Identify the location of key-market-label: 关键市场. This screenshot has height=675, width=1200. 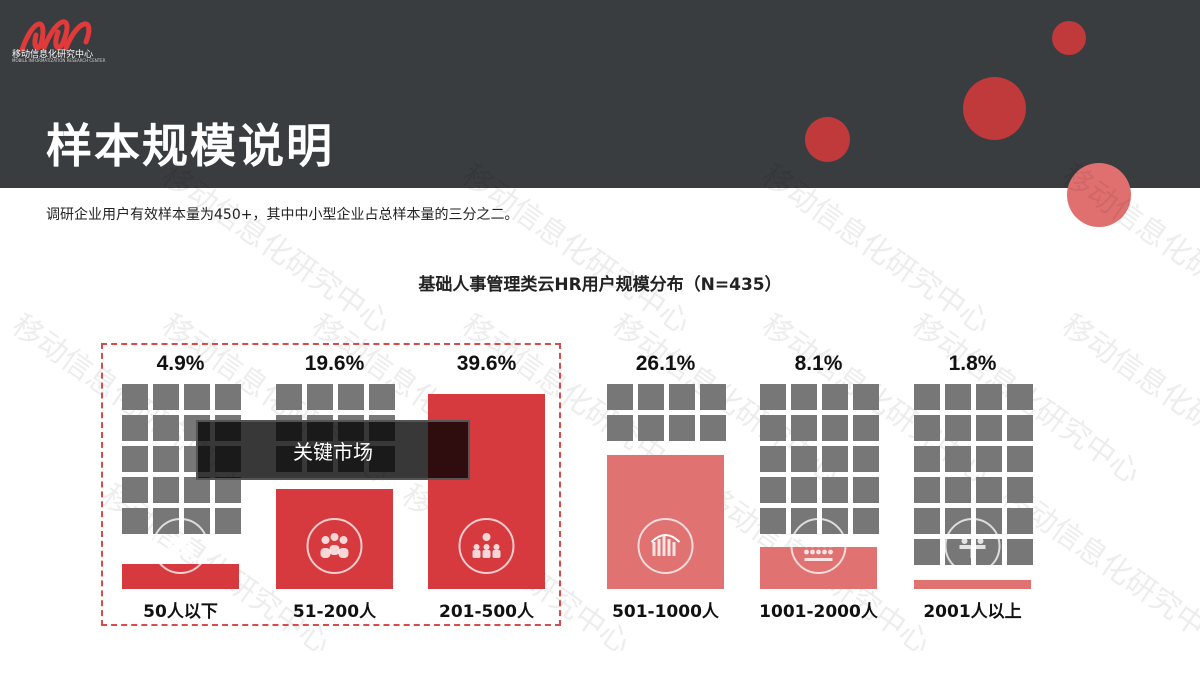
(333, 450).